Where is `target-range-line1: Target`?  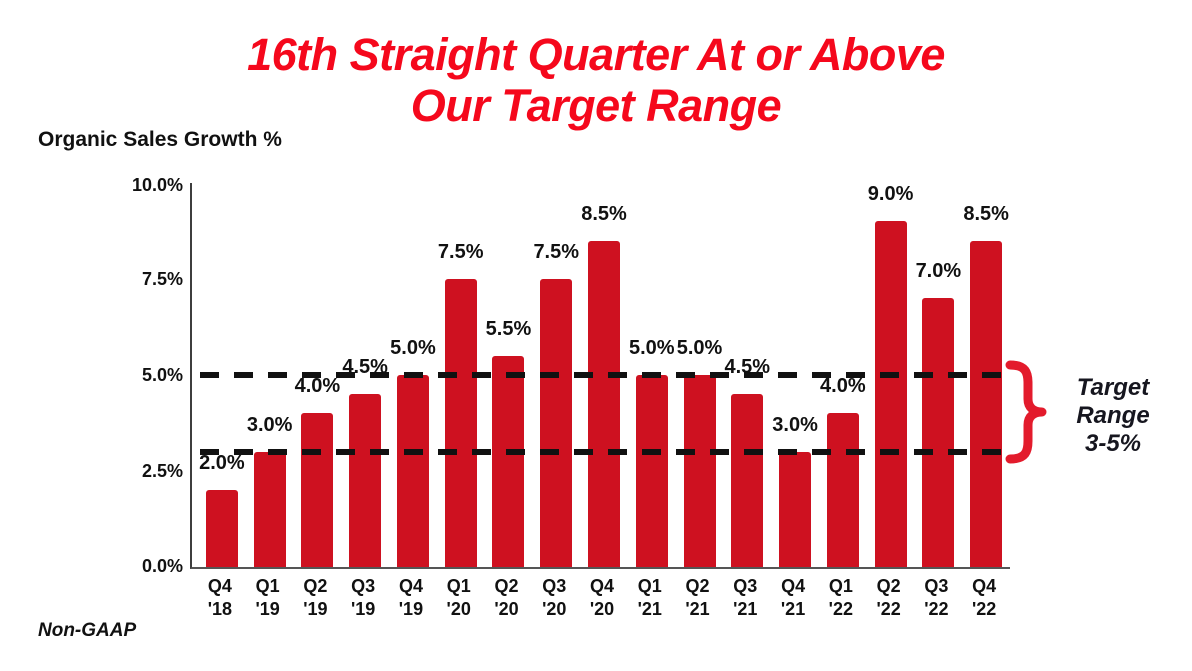 target-range-line1: Target is located at coordinates (1113, 387).